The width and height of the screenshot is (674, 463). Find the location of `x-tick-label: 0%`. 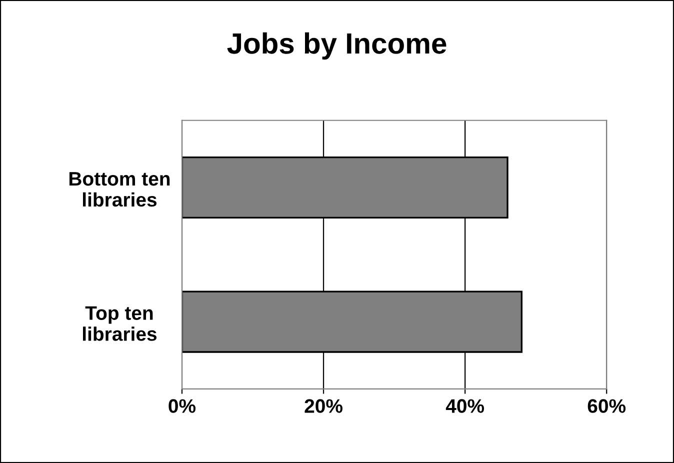

x-tick-label: 0% is located at coordinates (182, 406).